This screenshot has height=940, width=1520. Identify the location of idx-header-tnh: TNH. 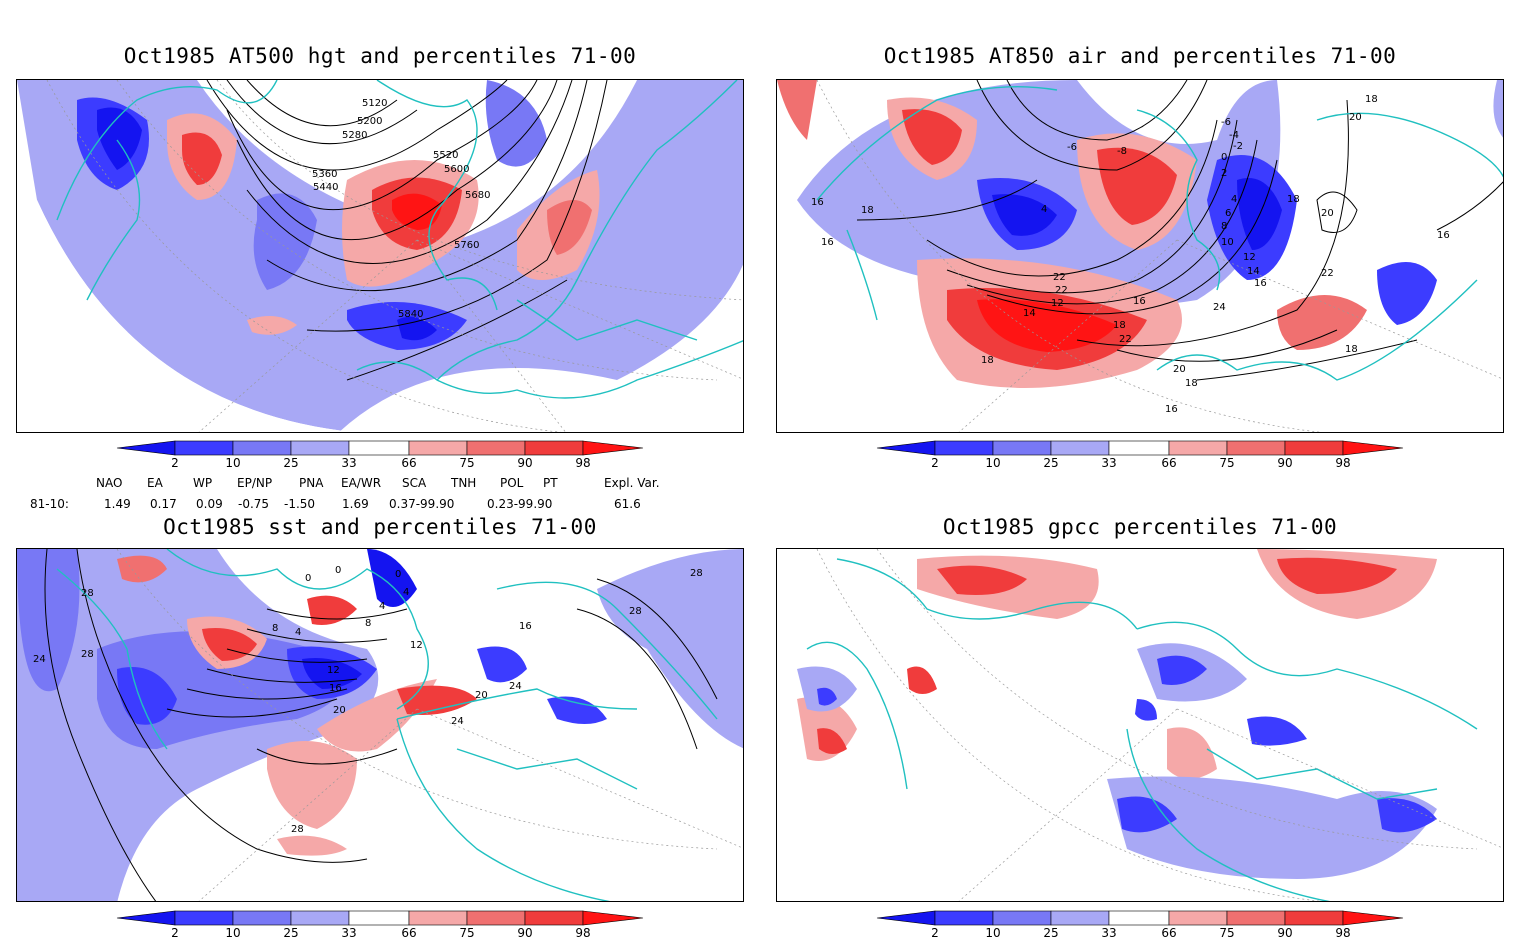
(464, 483).